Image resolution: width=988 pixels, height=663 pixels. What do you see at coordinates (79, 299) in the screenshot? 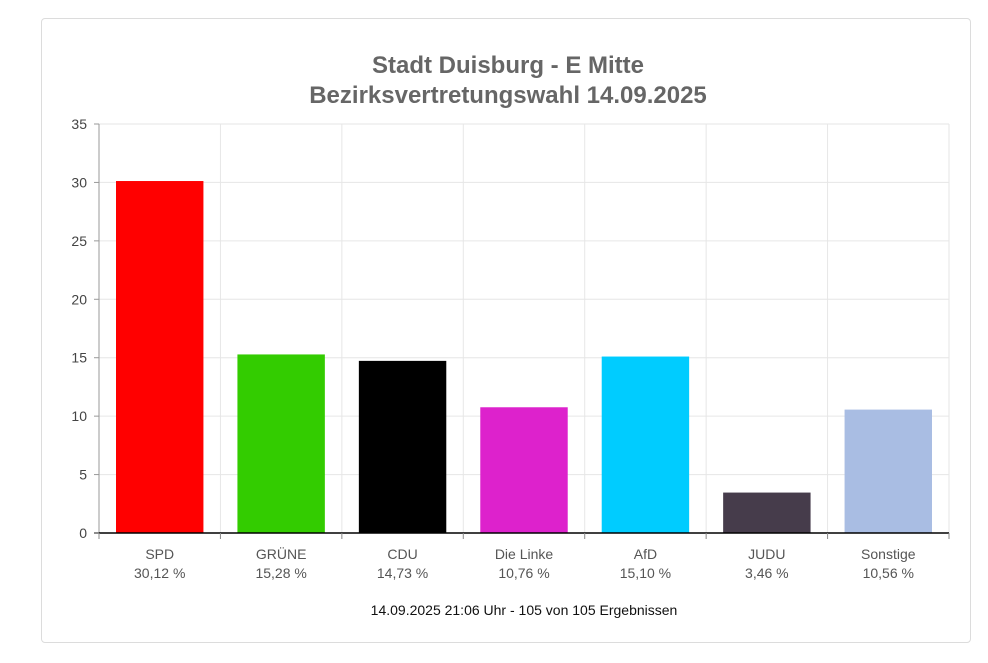
I see `y-tick-label: 20` at bounding box center [79, 299].